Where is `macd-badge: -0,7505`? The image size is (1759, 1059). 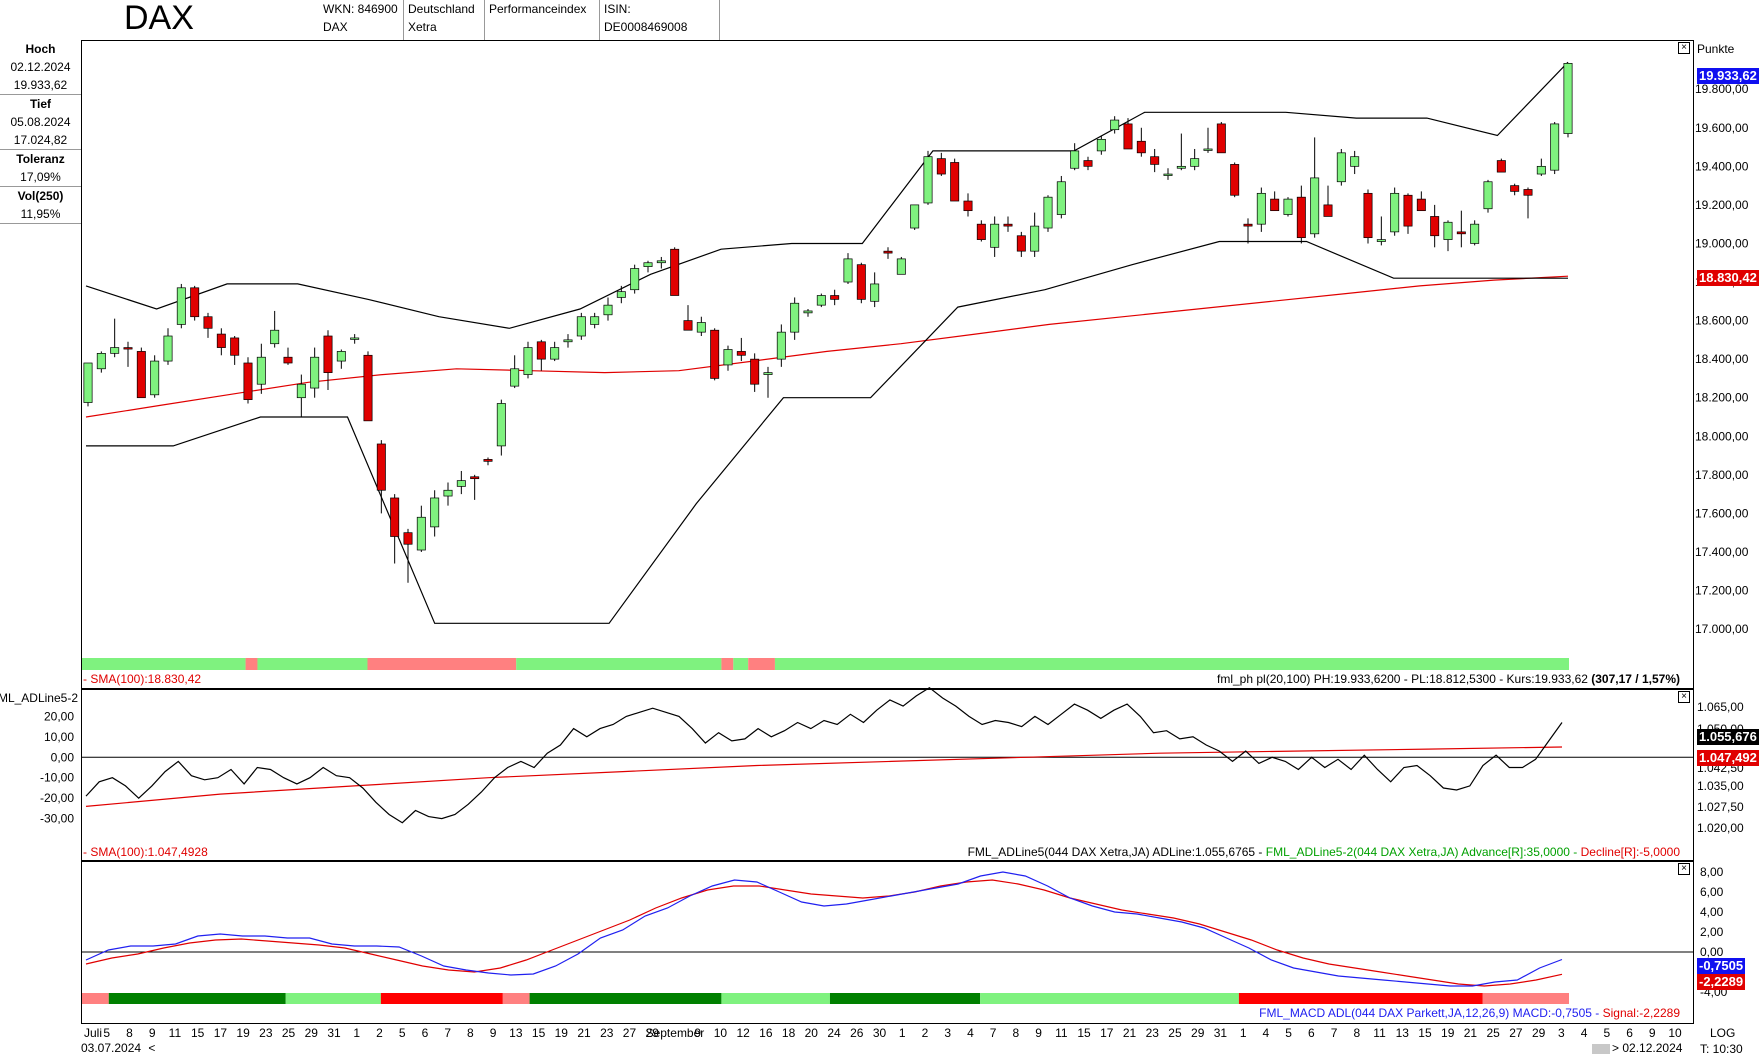 macd-badge: -0,7505 is located at coordinates (1721, 966).